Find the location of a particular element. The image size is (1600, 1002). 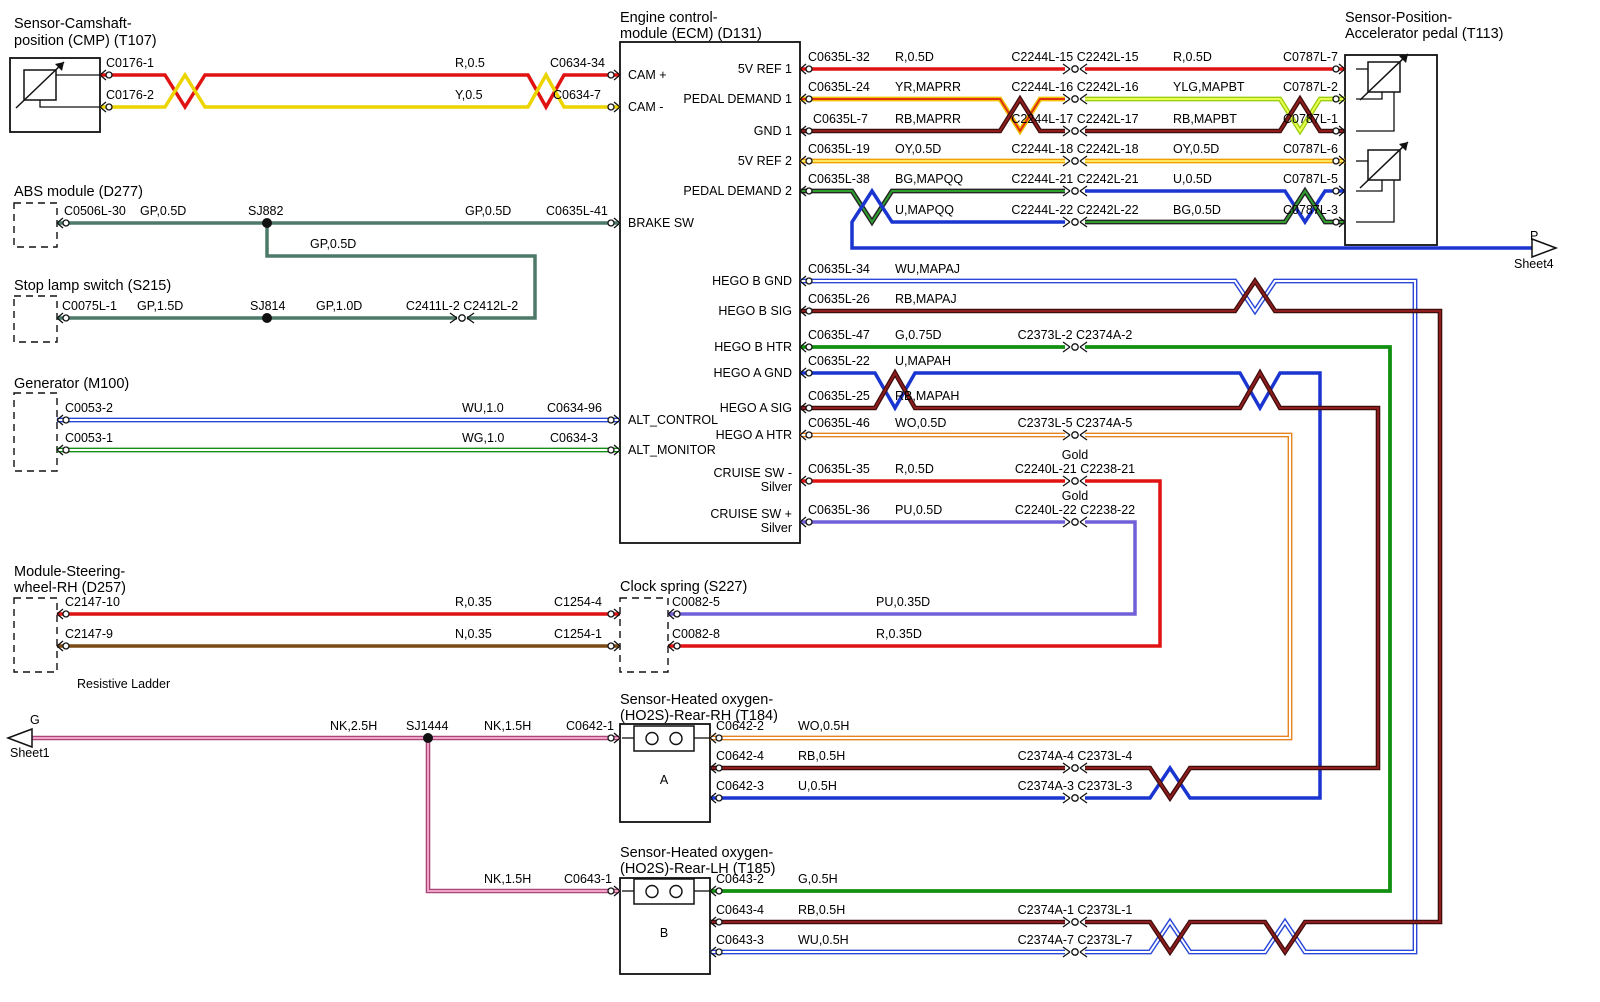

diagram-label: R,0.35 is located at coordinates (473, 602).